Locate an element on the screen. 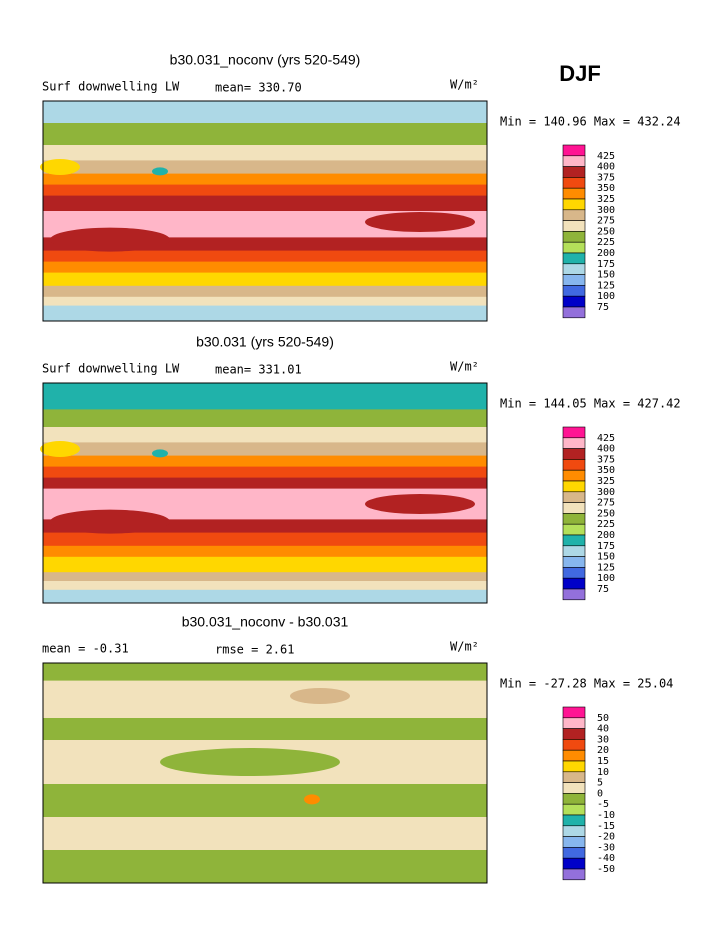  colorbar-label: 275 is located at coordinates (606, 221).